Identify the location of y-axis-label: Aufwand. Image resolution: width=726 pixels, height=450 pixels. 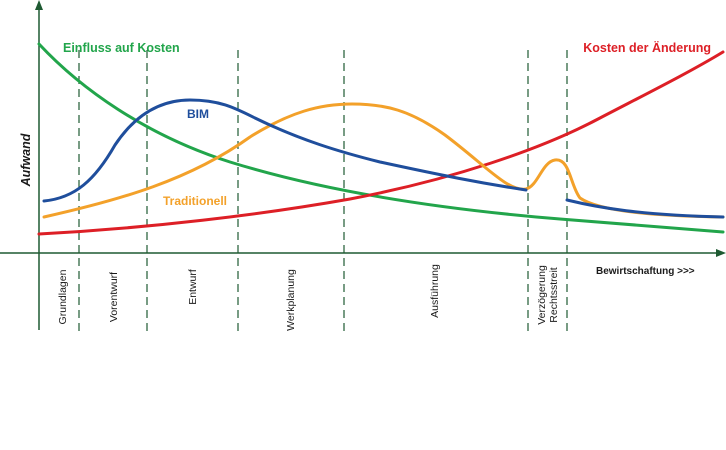
(26, 160).